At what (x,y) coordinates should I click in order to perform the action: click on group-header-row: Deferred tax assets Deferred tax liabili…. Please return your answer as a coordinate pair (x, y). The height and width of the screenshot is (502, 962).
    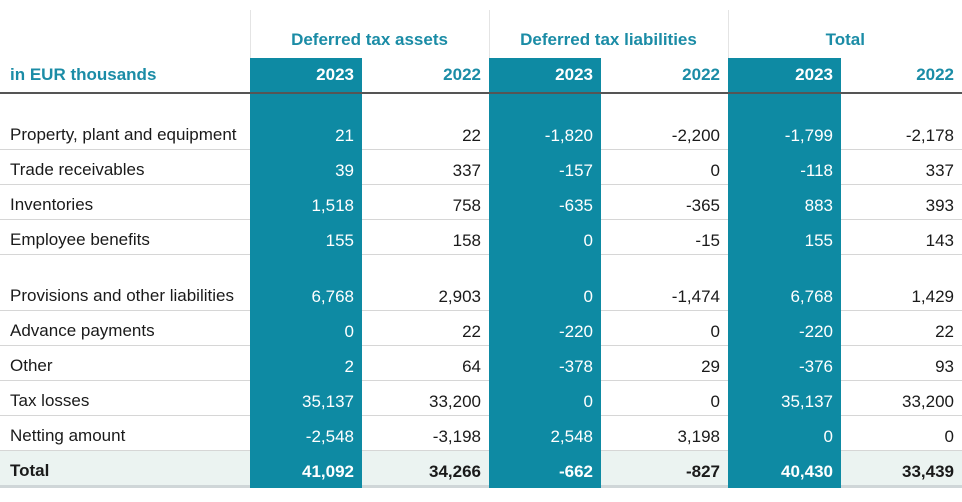
    Looking at the image, I should click on (481, 34).